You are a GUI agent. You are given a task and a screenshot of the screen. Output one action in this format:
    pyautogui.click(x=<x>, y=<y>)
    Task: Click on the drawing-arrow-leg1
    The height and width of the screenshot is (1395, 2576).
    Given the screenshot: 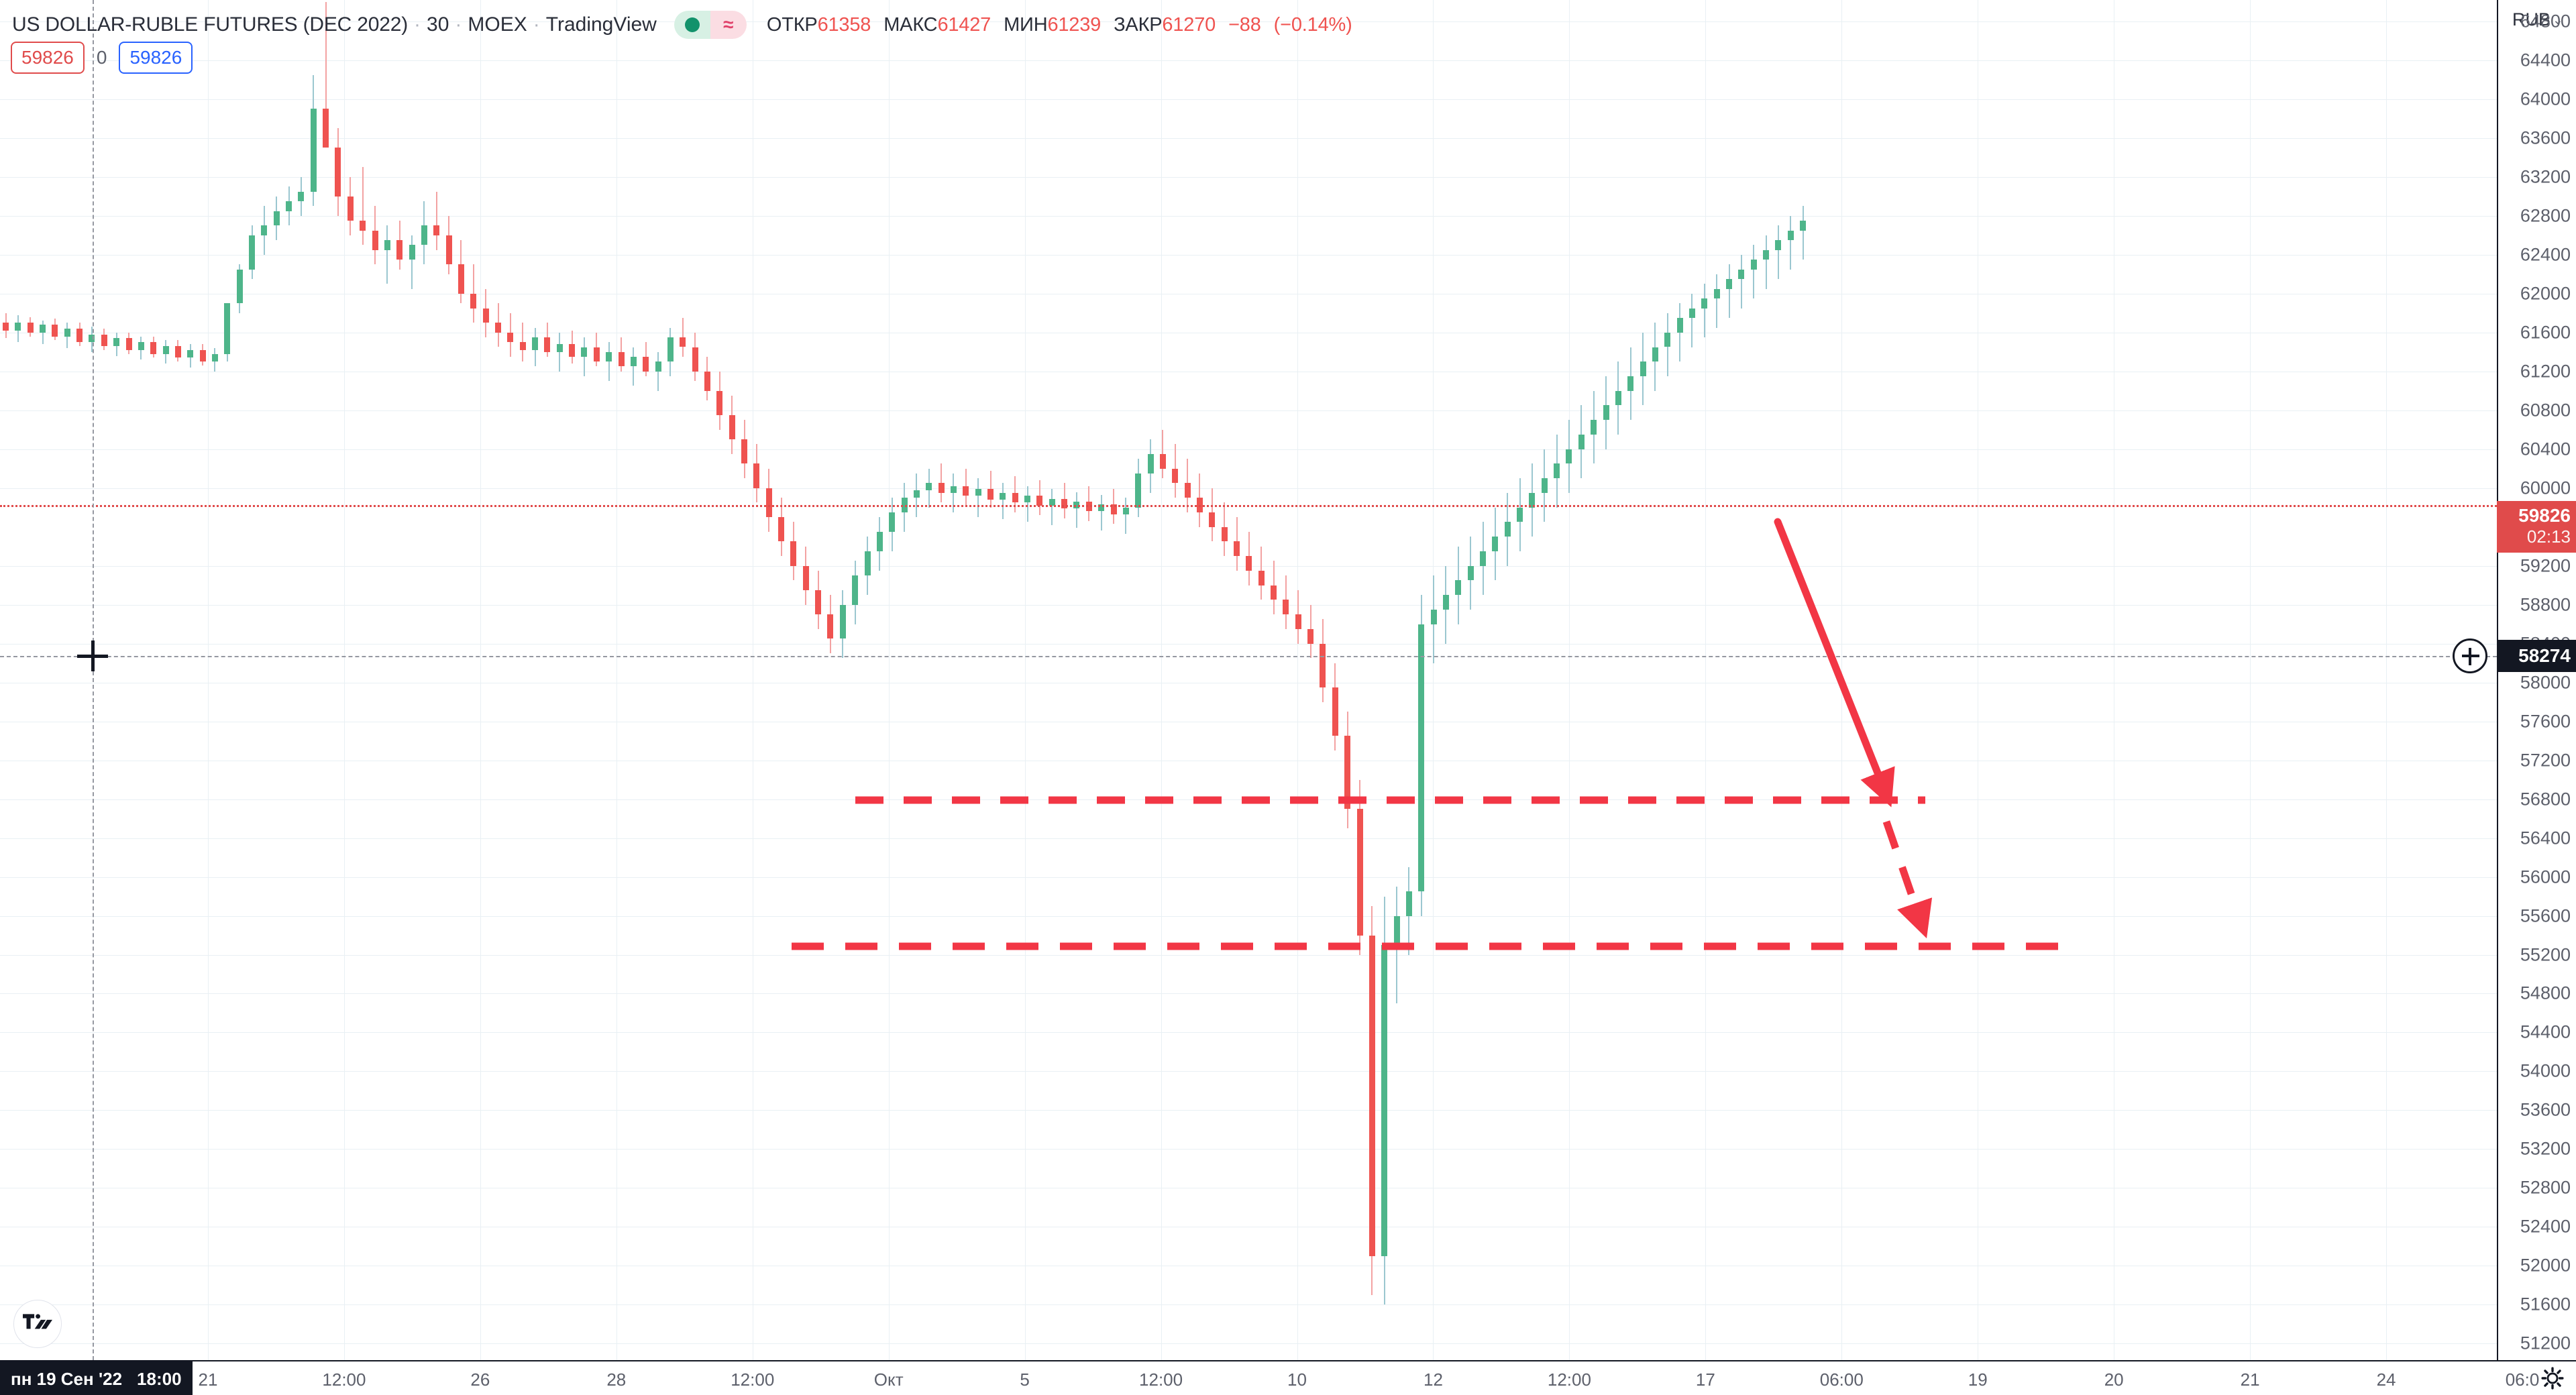 What is the action you would take?
    pyautogui.click(x=1834, y=662)
    